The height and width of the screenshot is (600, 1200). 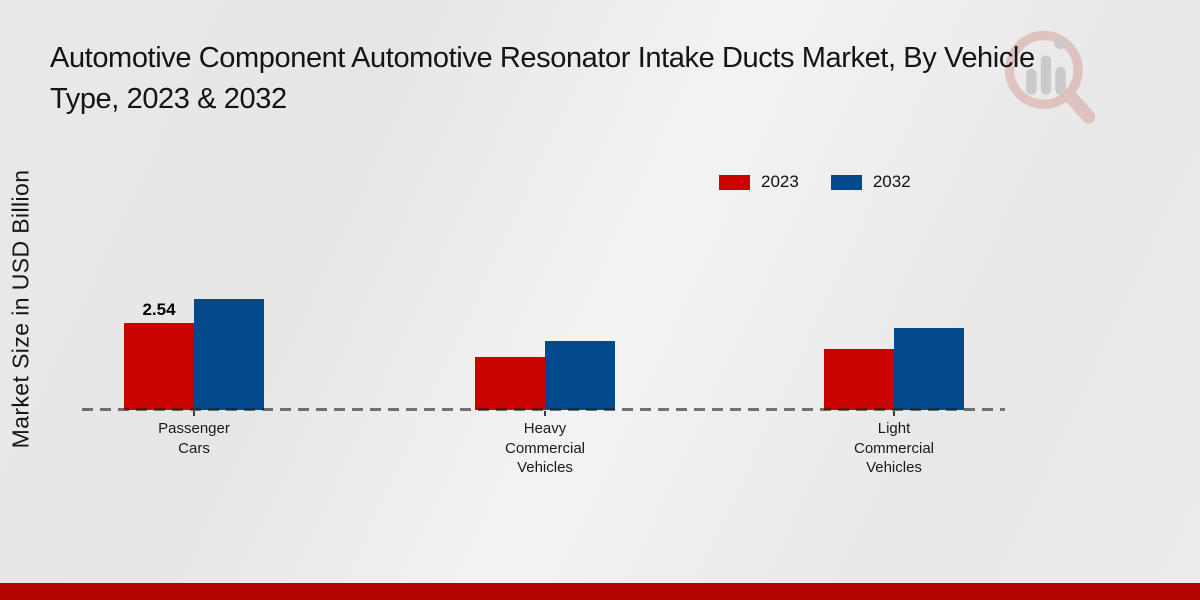 I want to click on legend-label-2023: 2023, so click(x=780, y=181).